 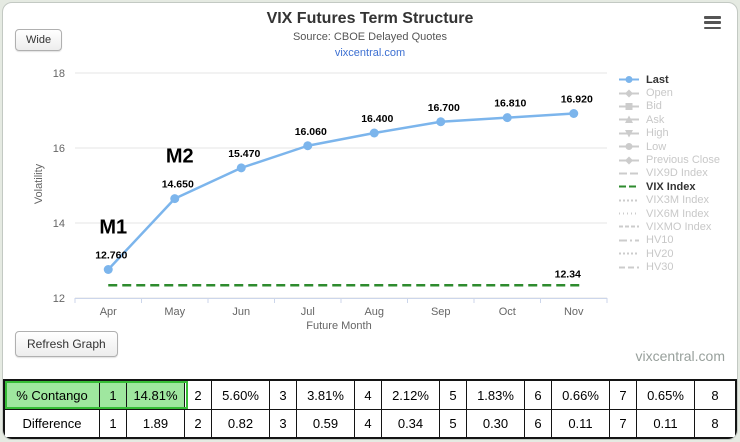 I want to click on table-cell: 1.83%, so click(x=496, y=395).